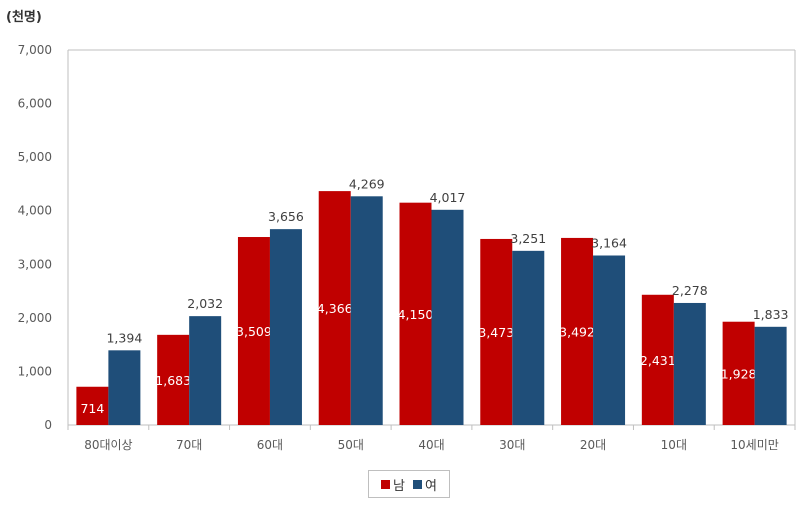 The image size is (800, 508). I want to click on x-tick-label: 40대, so click(431, 445).